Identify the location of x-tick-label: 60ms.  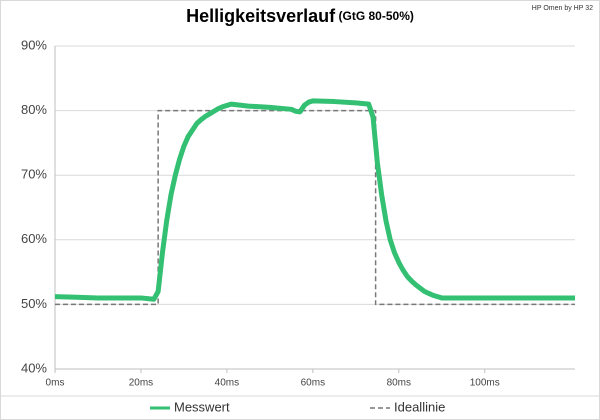
(313, 383).